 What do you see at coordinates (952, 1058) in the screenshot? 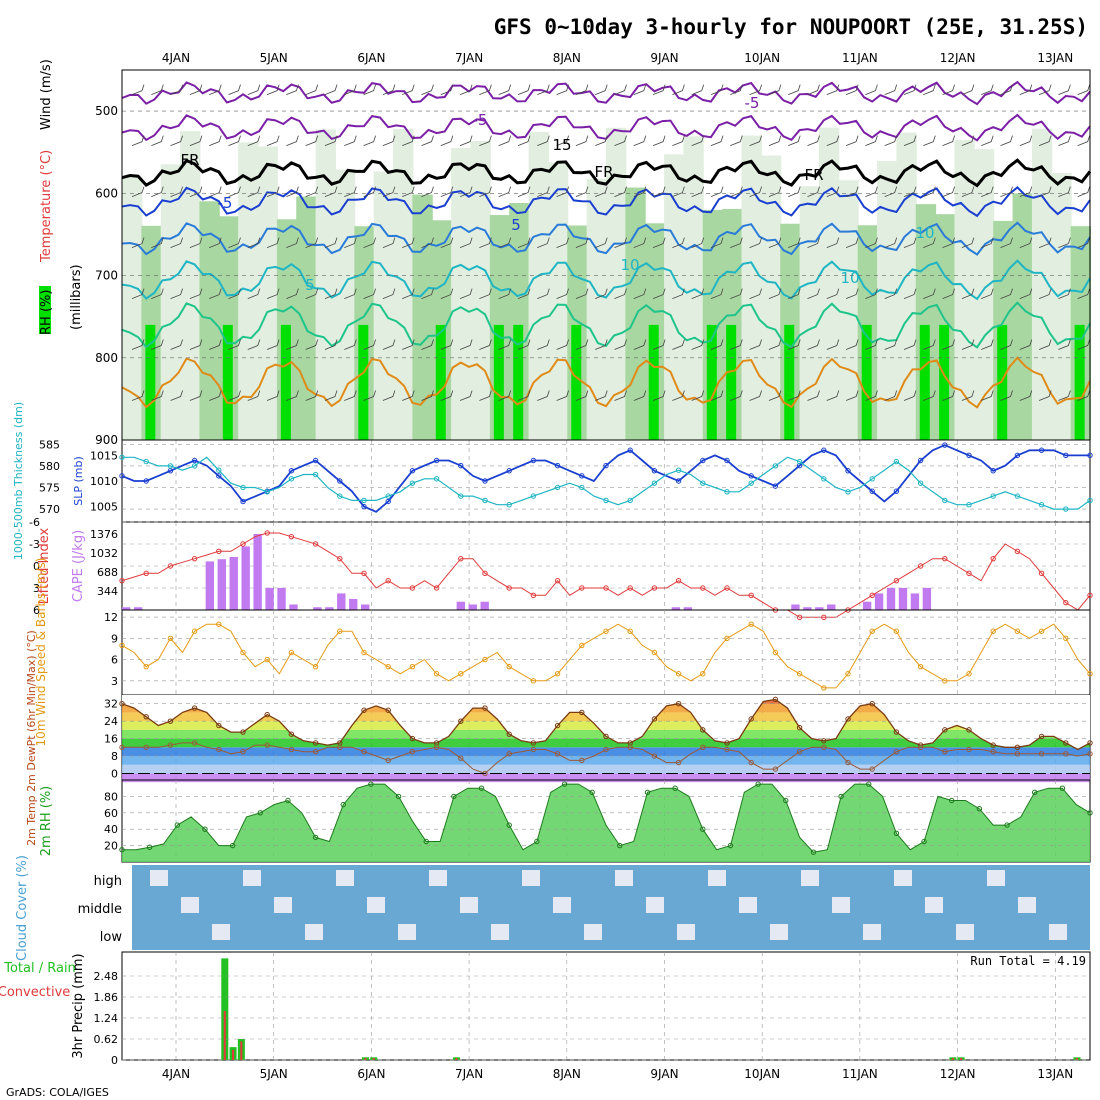
I see `precip-convective-bar` at bounding box center [952, 1058].